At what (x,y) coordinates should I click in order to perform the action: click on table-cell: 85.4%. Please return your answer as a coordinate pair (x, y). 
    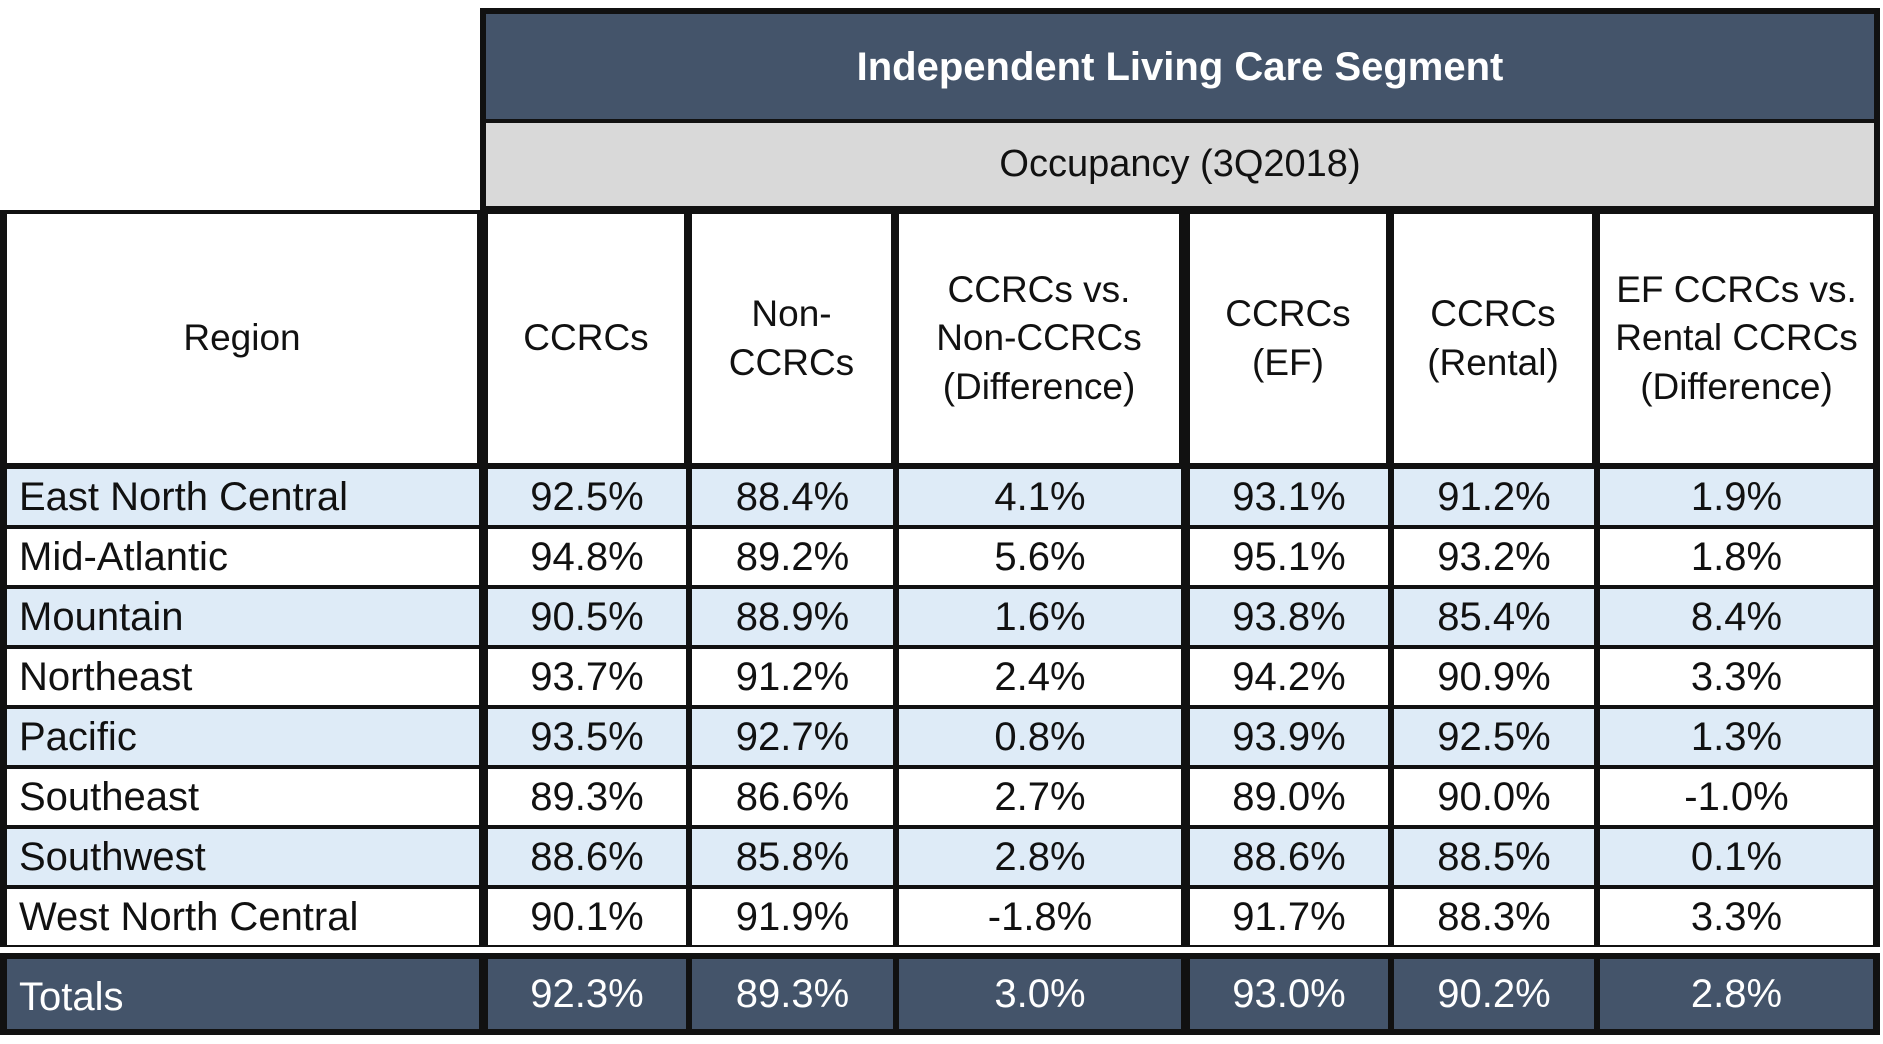
    Looking at the image, I should click on (1493, 617).